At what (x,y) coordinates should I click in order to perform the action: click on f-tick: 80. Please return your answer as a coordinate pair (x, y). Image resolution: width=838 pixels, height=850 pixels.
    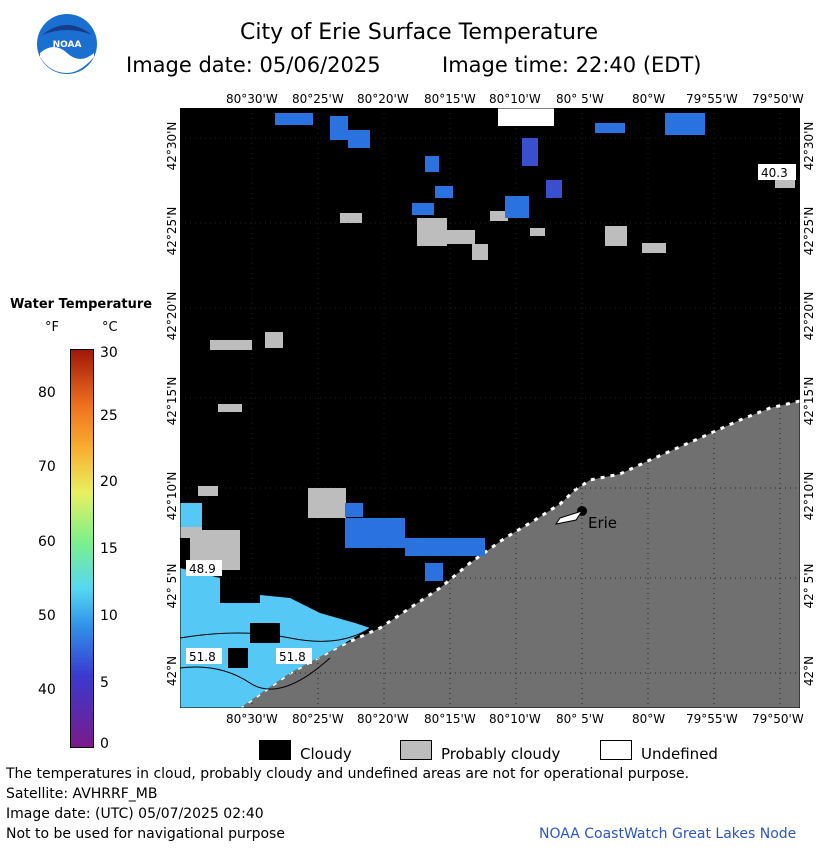
    Looking at the image, I should click on (47, 393).